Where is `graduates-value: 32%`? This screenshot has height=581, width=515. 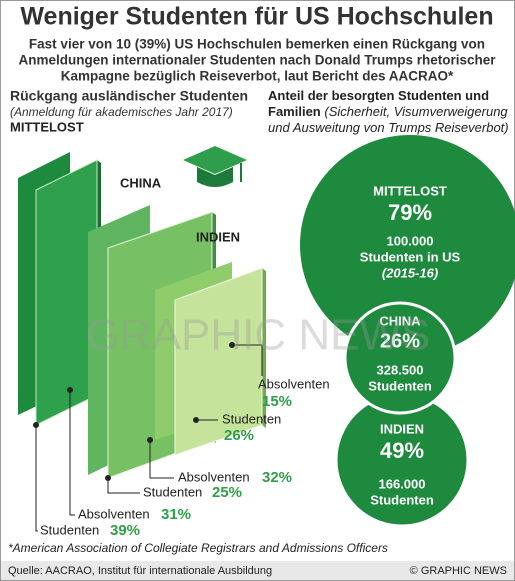
graduates-value: 32% is located at coordinates (277, 477).